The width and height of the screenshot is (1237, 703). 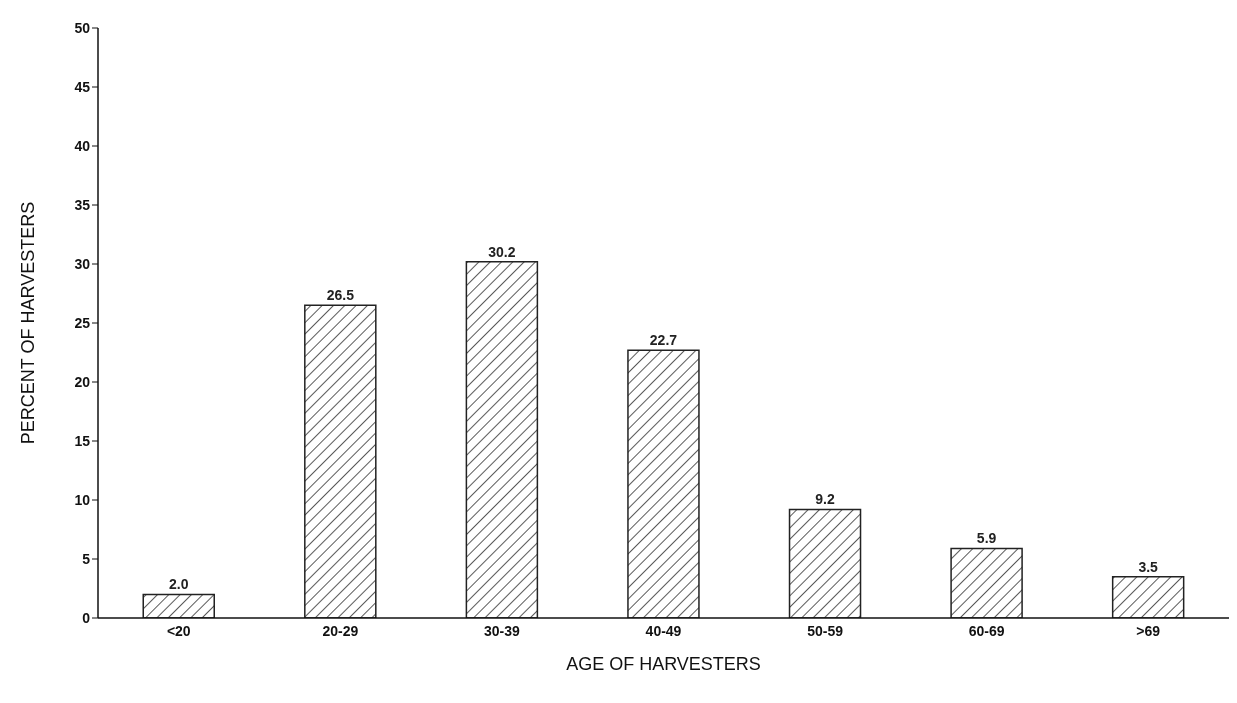 I want to click on y-tick-label: 10, so click(x=82, y=499).